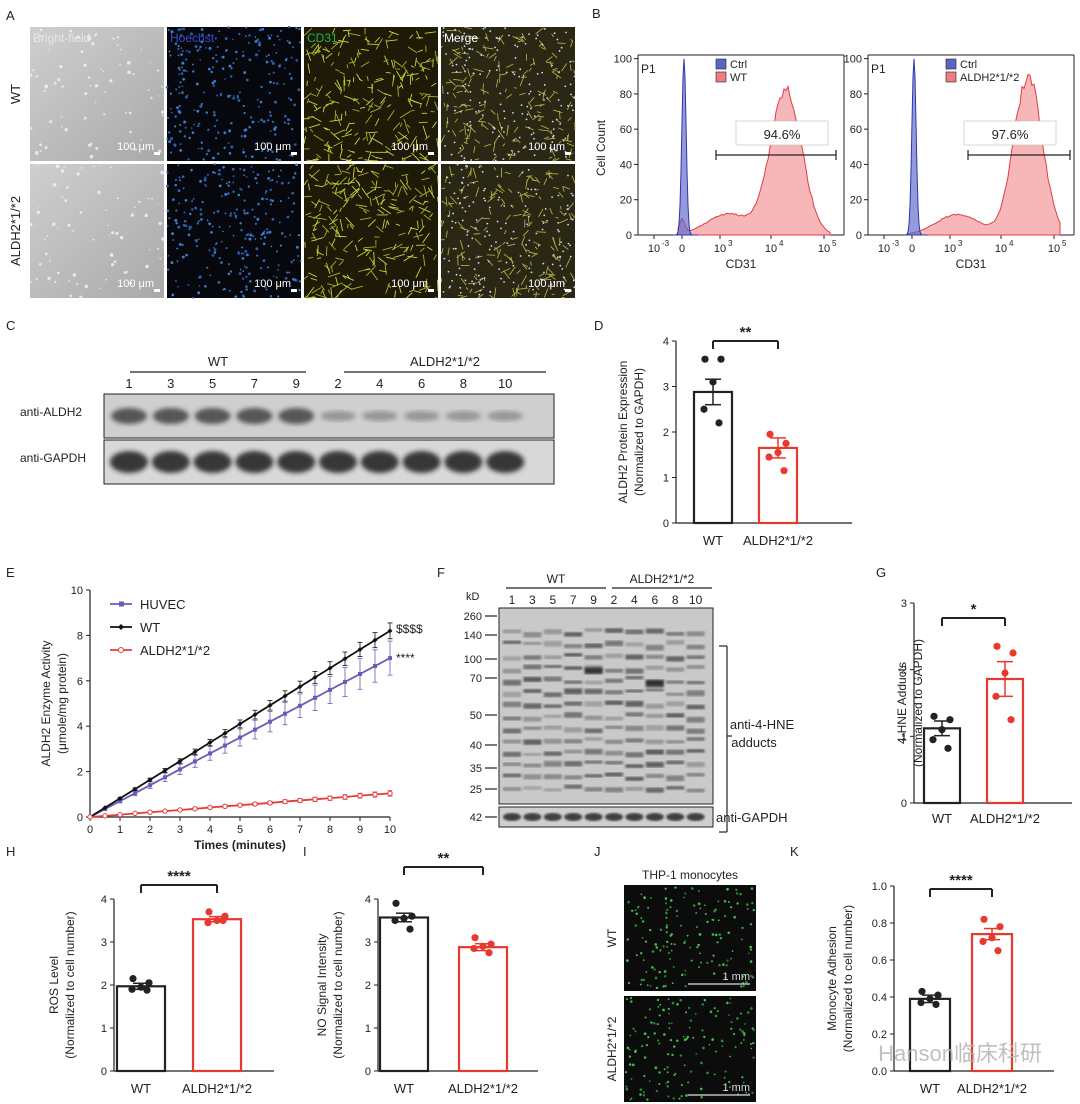 The height and width of the screenshot is (1104, 1080). I want to click on panel-letter-h: H, so click(10, 851).